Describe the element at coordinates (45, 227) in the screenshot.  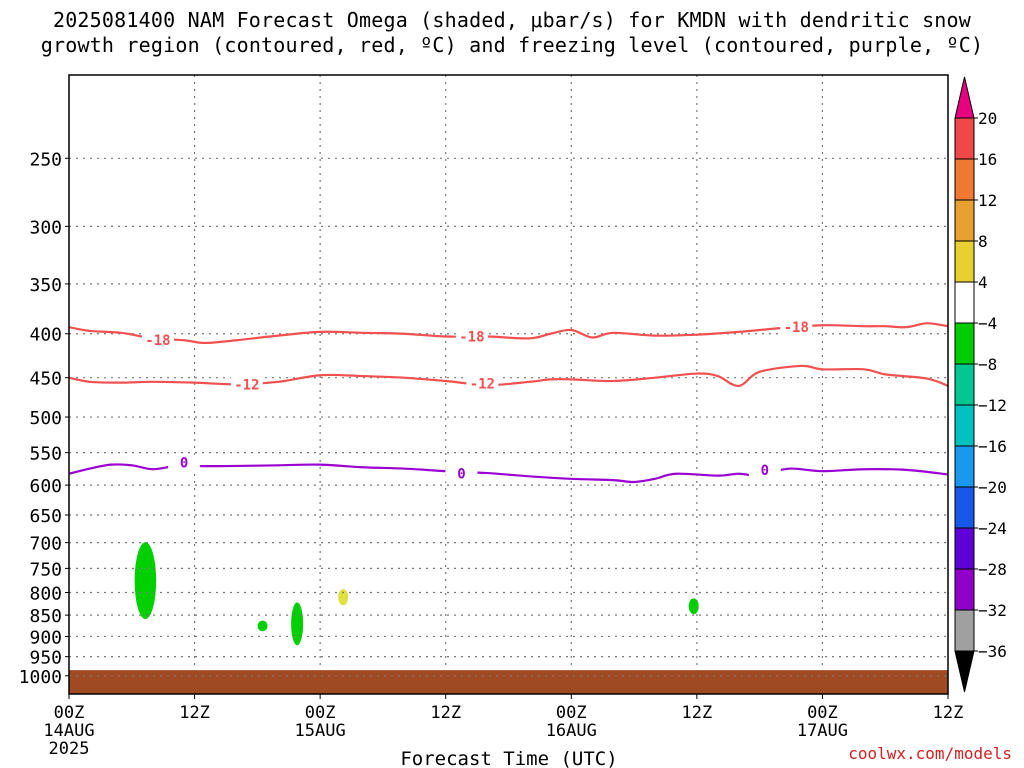
I see `y-tick-label: 300` at that location.